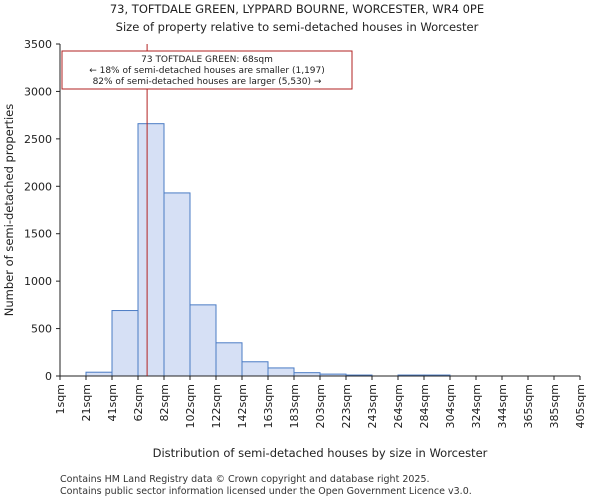  I want to click on x-tick-label-385sqm: 385sqm, so click(554, 406).